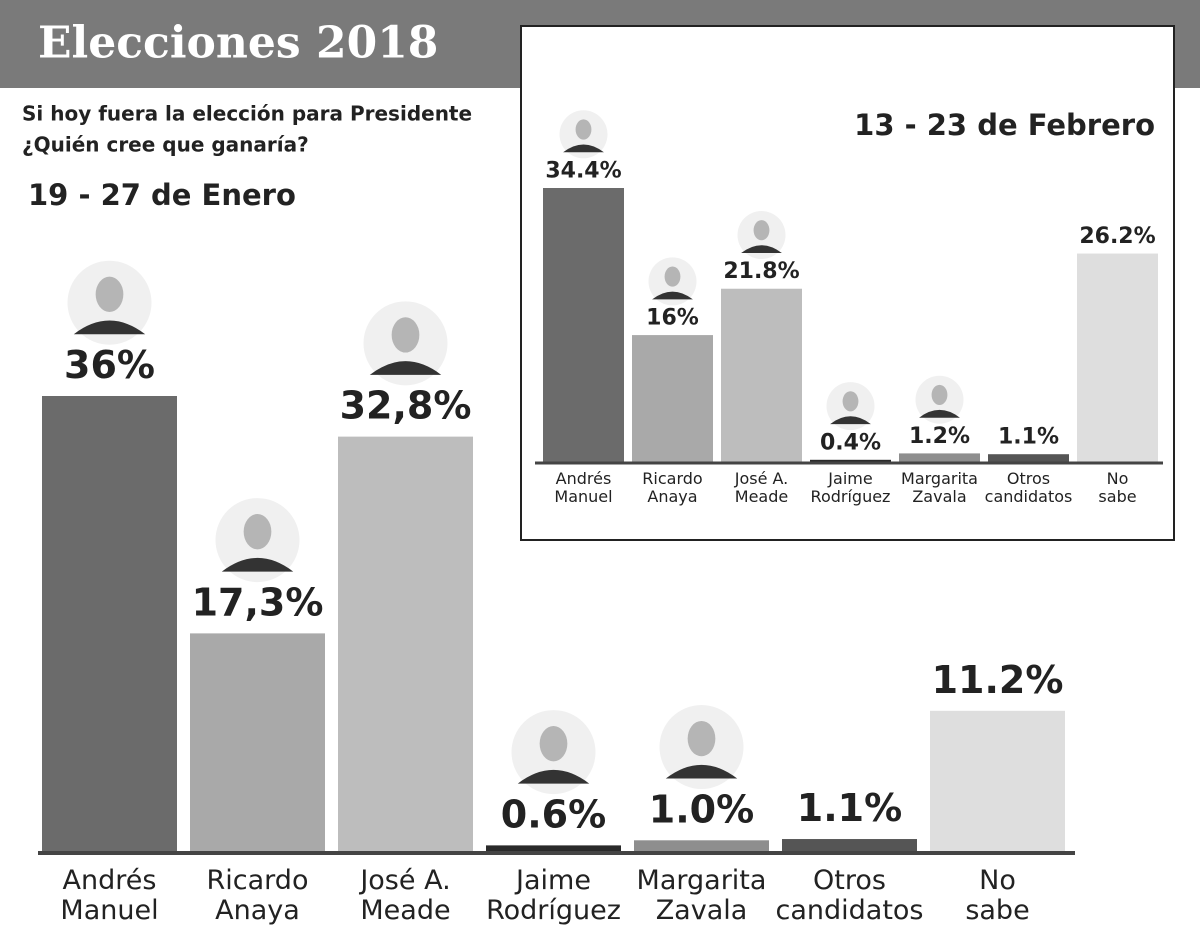 The height and width of the screenshot is (941, 1200). What do you see at coordinates (1004, 125) in the screenshot?
I see `chart-title: 13 - 23 de Febrero` at bounding box center [1004, 125].